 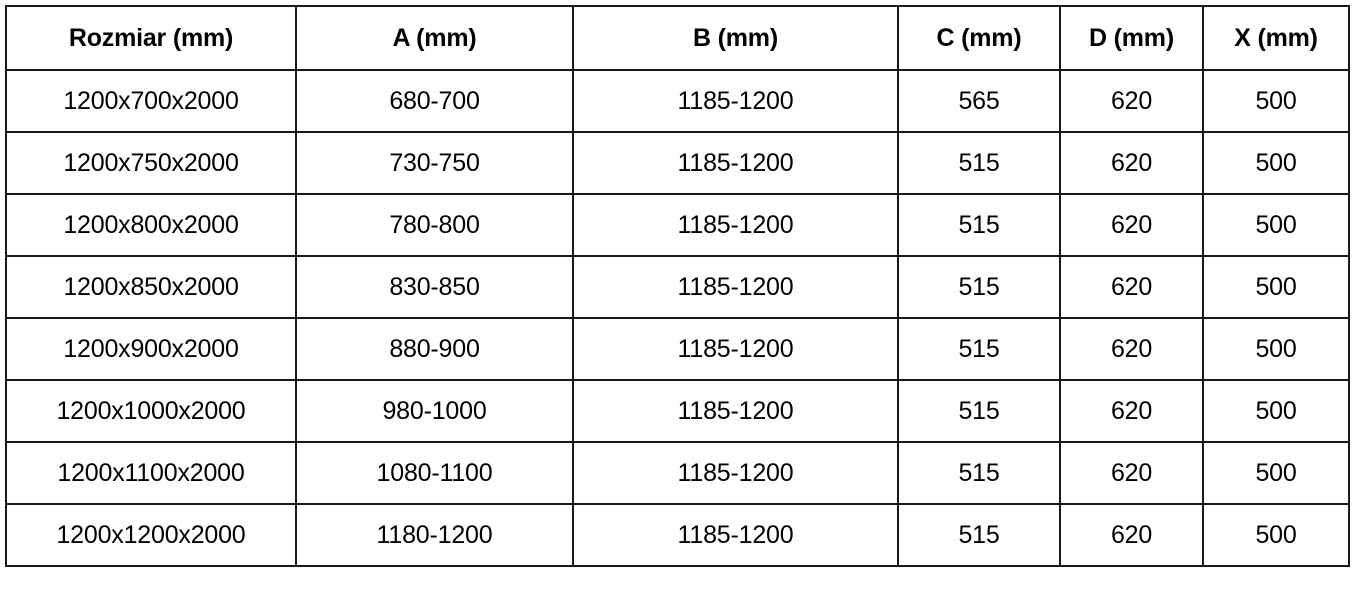 I want to click on cell-rozmiar: 1200x700x2000, so click(x=151, y=101).